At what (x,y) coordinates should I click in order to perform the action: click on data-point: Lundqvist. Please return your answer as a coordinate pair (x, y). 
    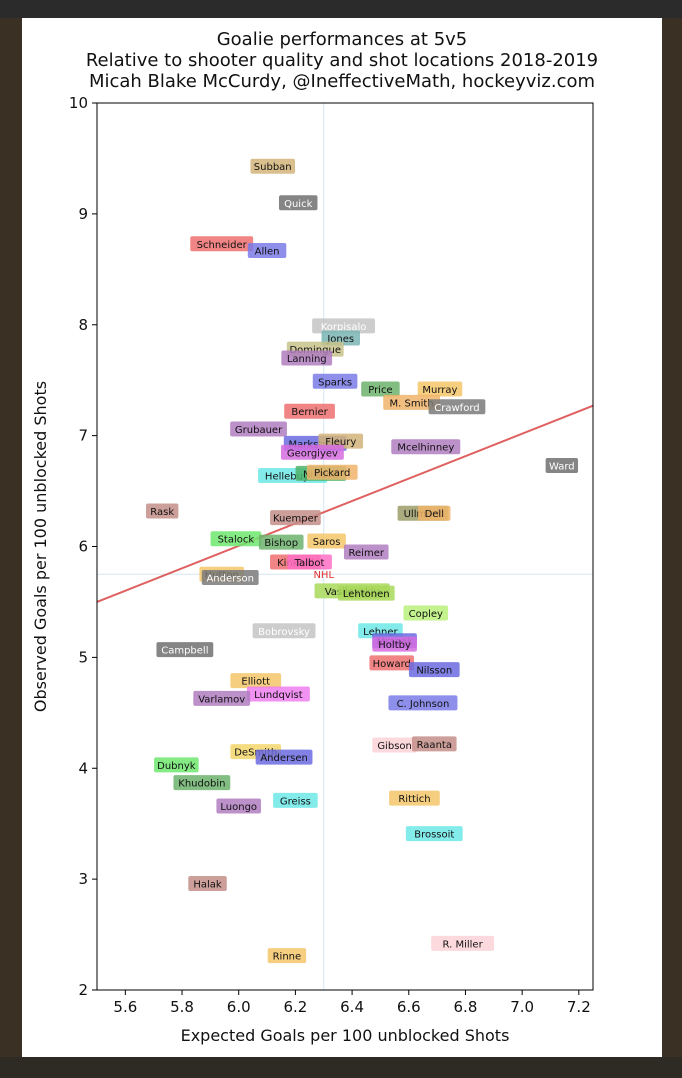
    Looking at the image, I should click on (278, 694).